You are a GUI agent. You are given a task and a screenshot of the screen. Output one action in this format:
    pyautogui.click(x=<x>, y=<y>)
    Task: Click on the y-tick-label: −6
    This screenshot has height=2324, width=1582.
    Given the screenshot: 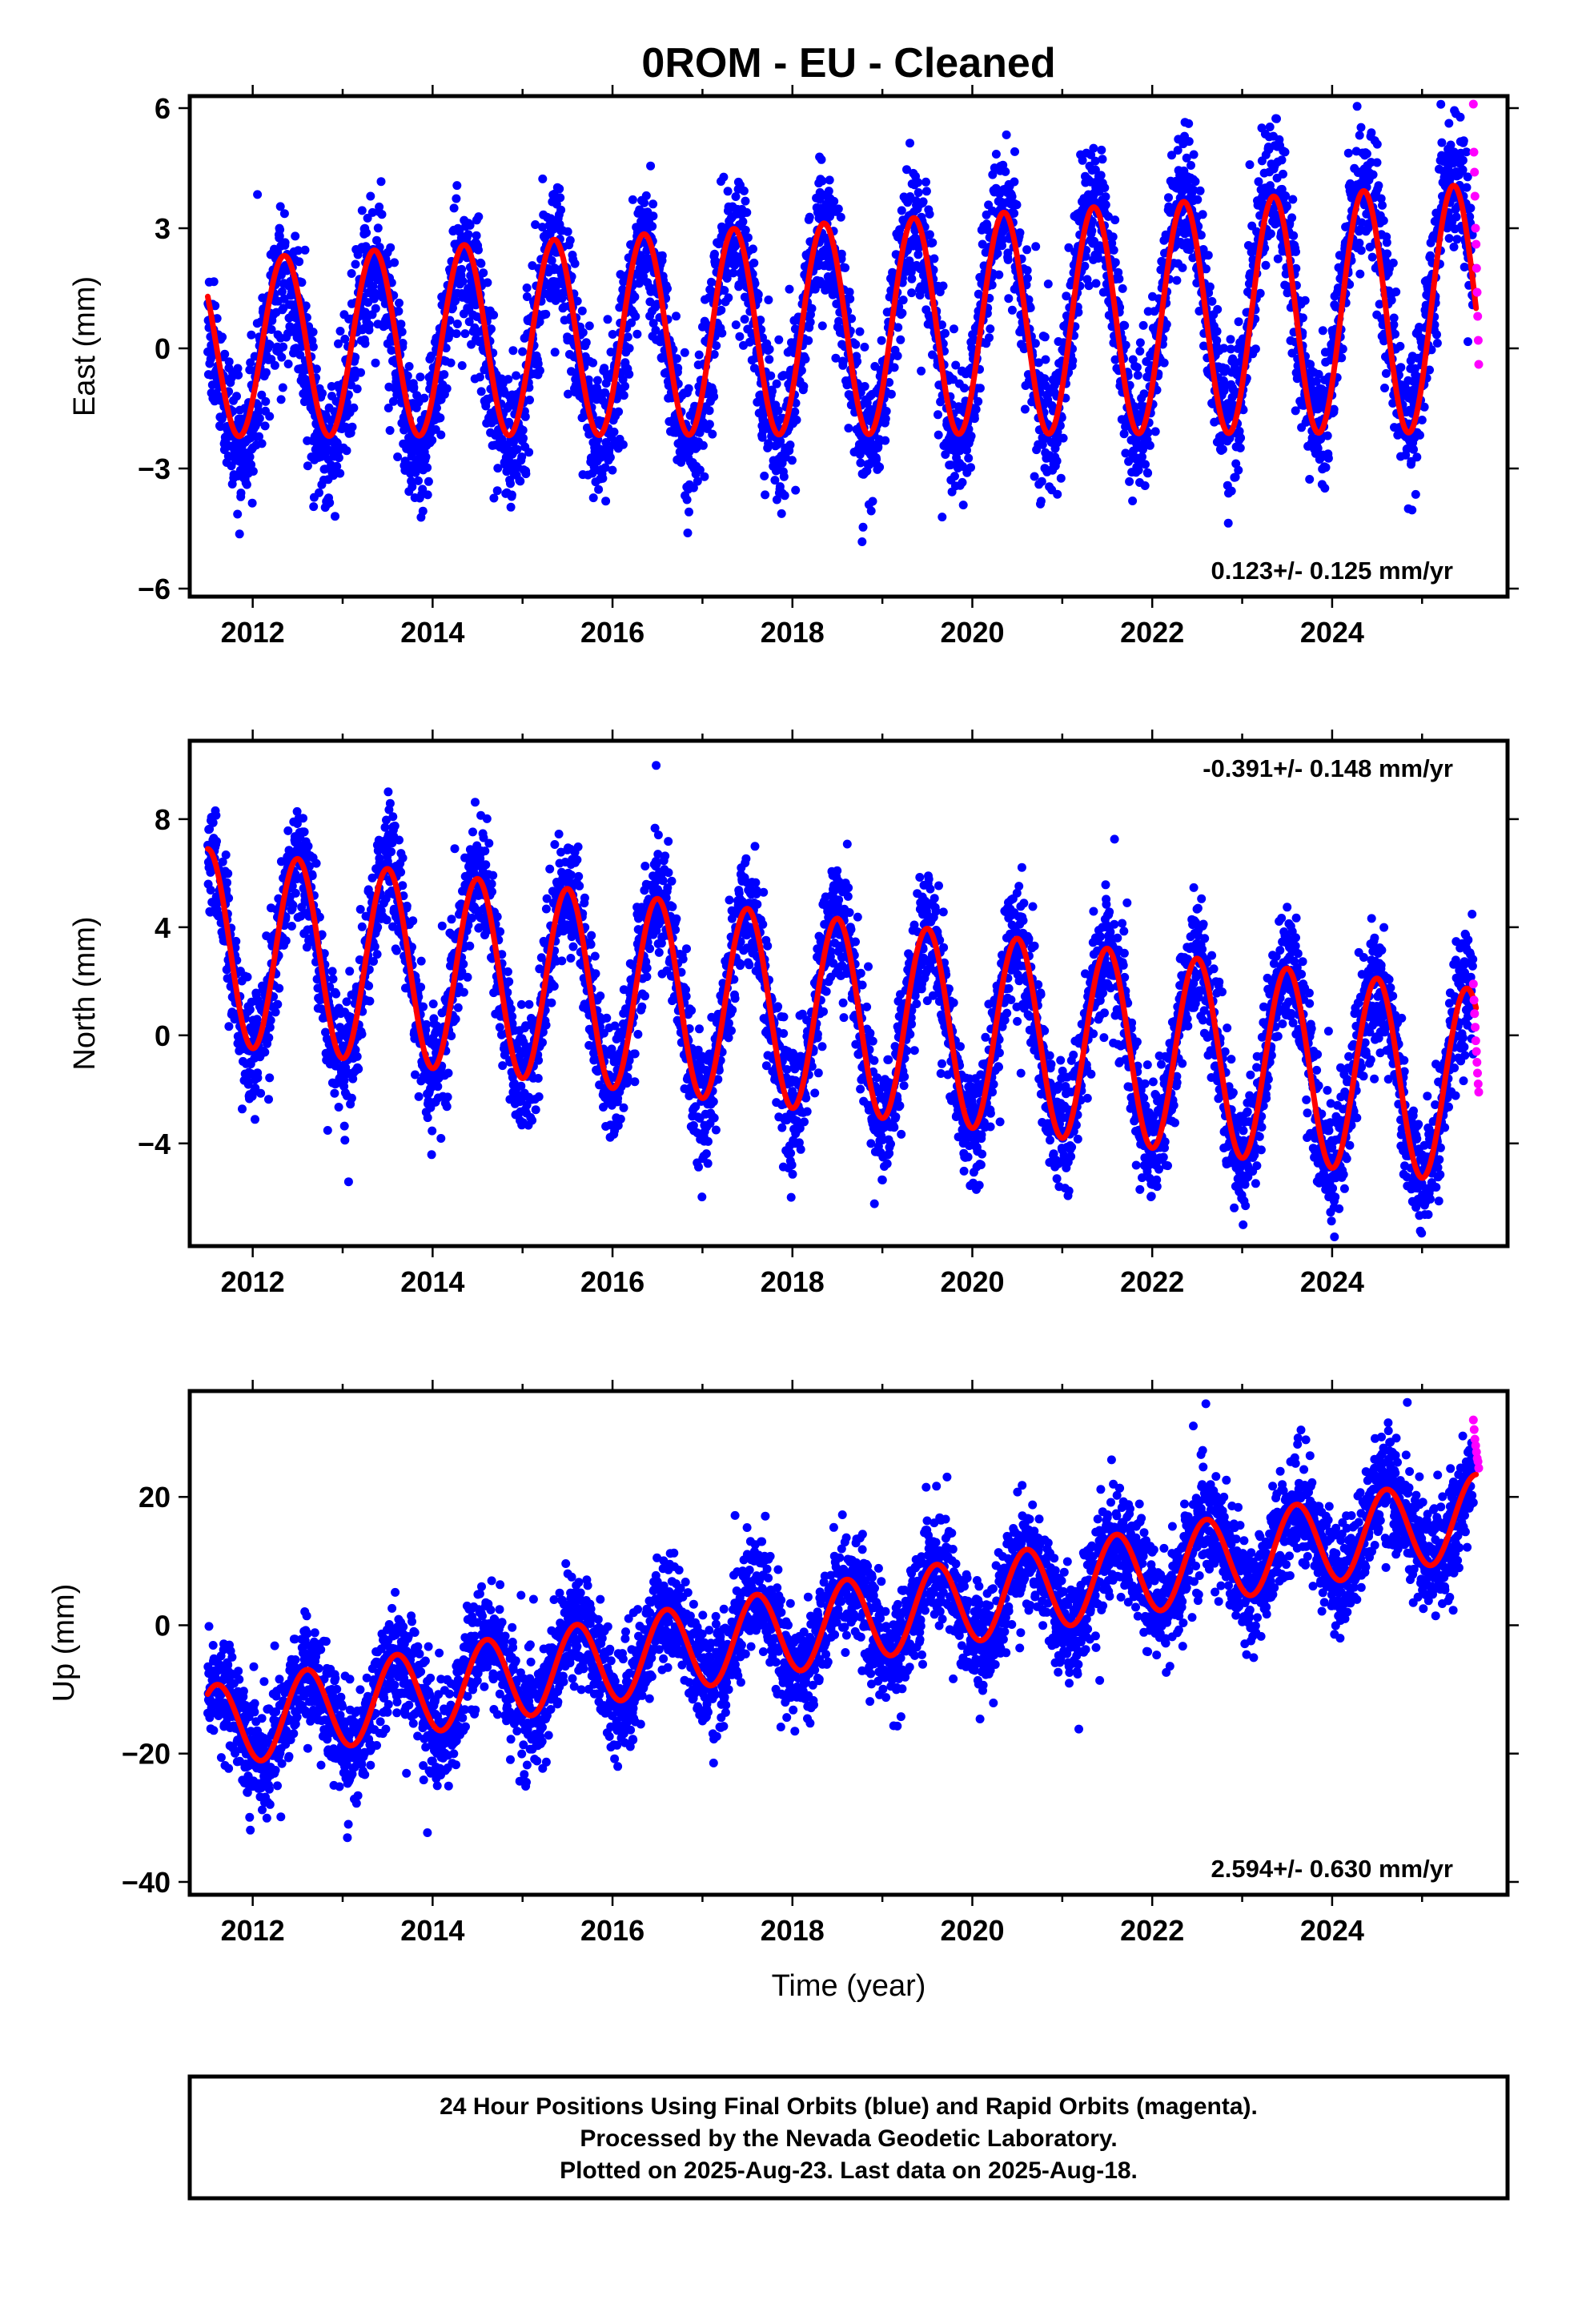 What is the action you would take?
    pyautogui.click(x=154, y=589)
    